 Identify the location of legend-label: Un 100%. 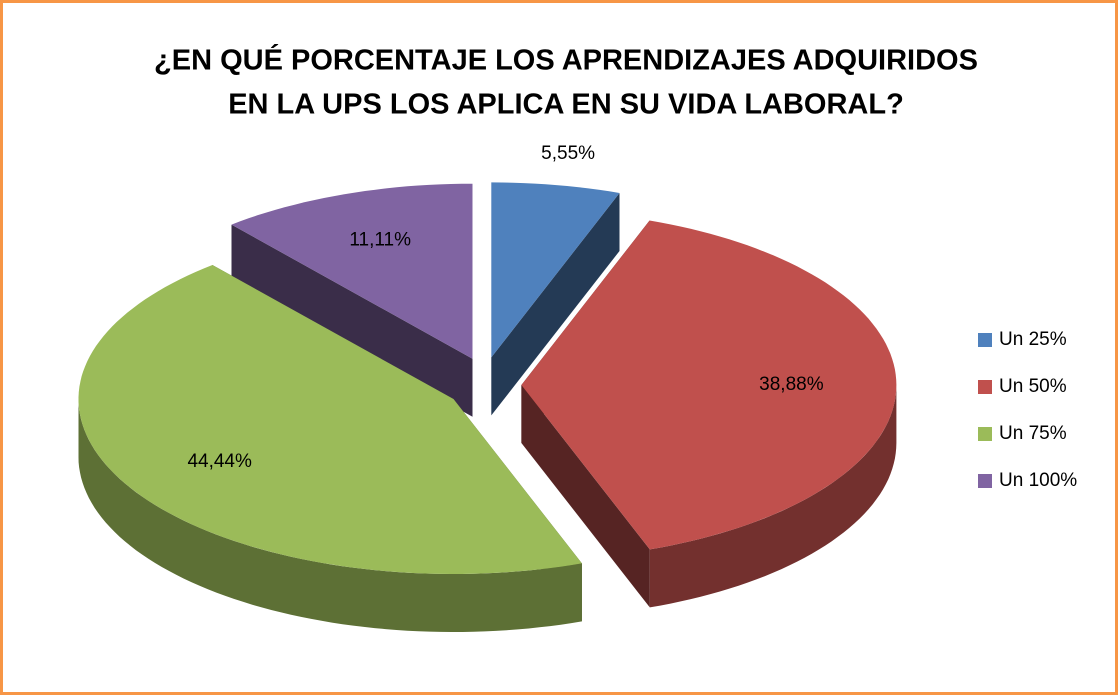
(1038, 480).